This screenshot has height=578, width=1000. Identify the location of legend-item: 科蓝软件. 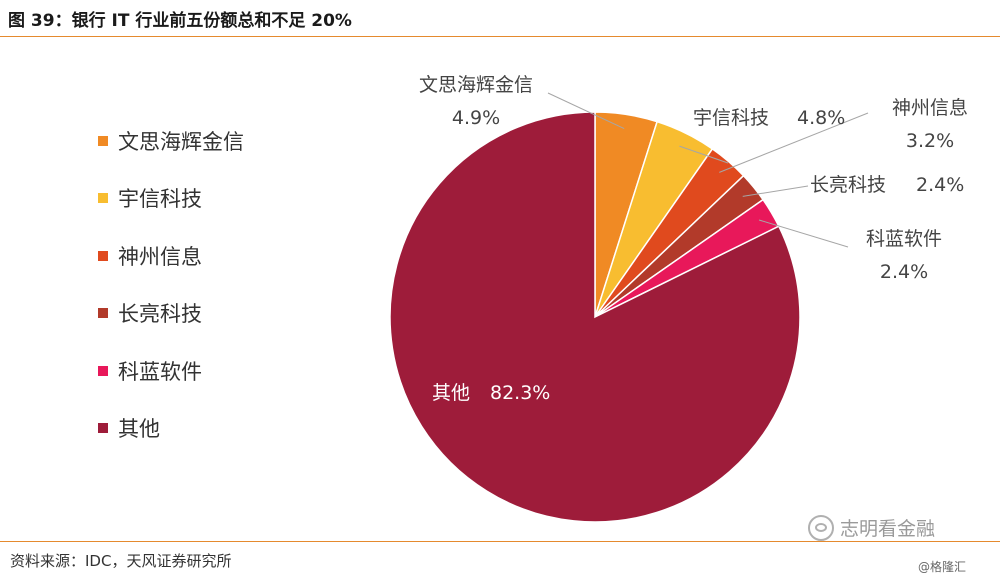
(171, 371).